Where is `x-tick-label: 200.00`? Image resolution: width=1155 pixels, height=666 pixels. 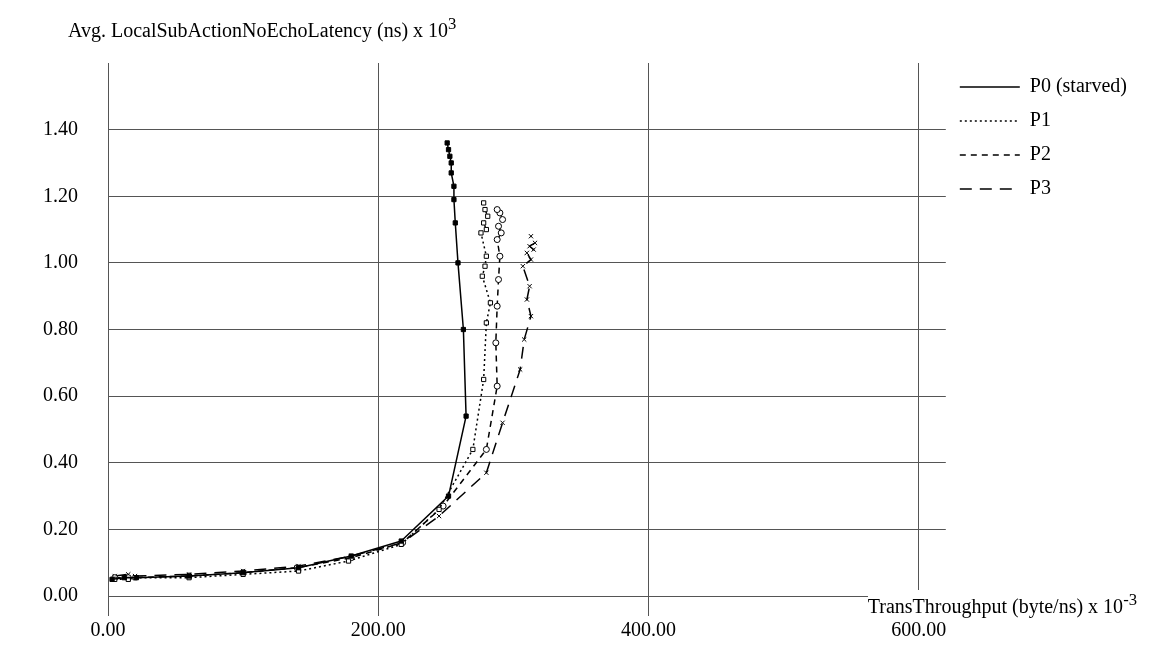 x-tick-label: 200.00 is located at coordinates (378, 629).